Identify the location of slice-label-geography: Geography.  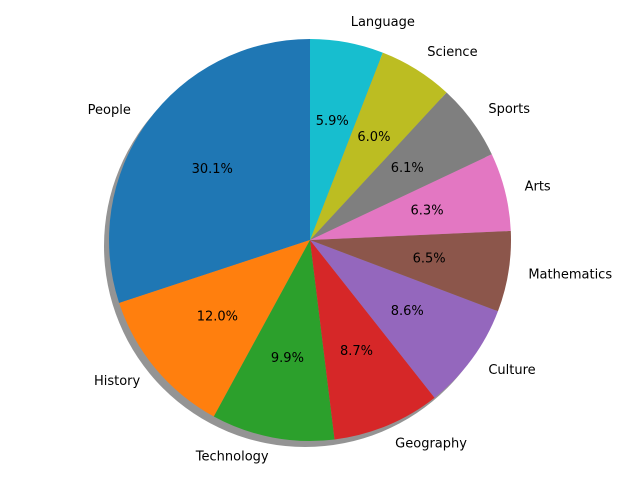
(431, 444).